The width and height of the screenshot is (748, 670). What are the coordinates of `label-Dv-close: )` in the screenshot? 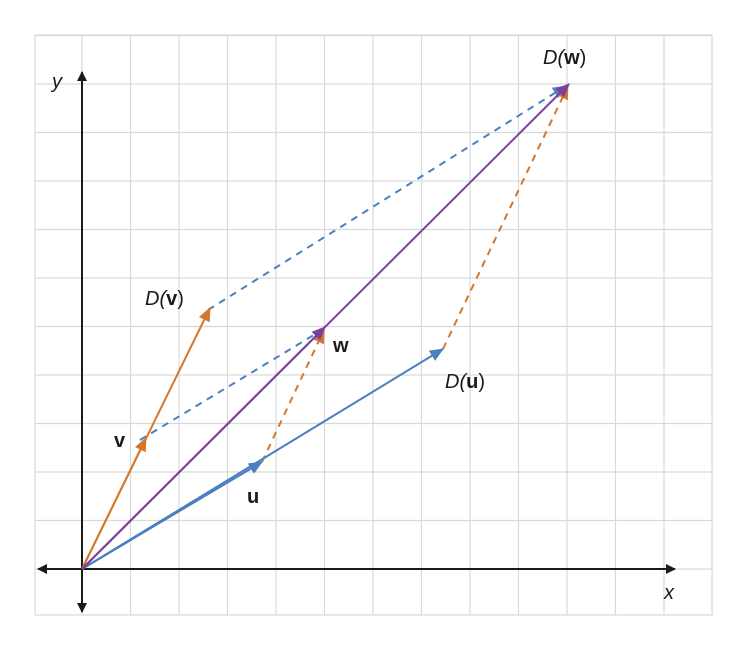 It's located at (180, 299).